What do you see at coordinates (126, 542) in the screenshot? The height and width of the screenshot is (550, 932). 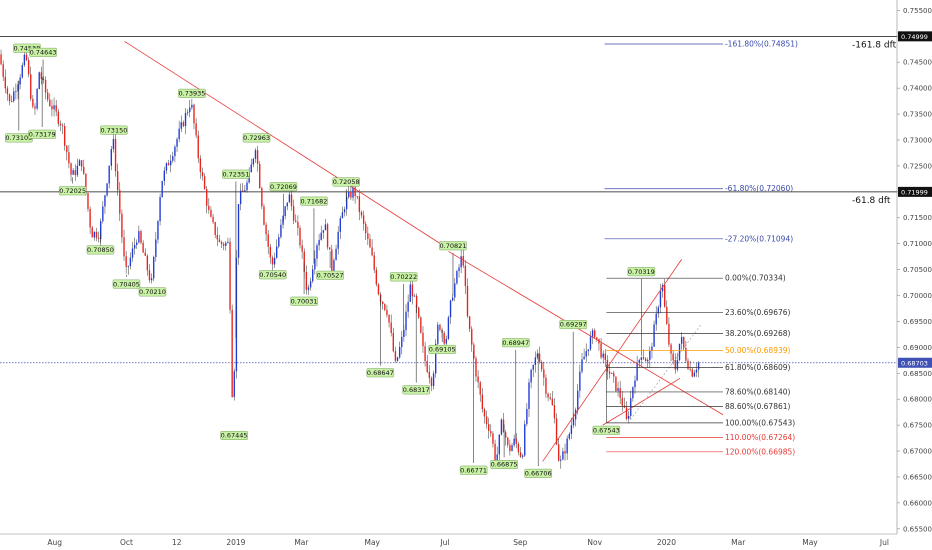 I see `x-tick-label: Oct` at bounding box center [126, 542].